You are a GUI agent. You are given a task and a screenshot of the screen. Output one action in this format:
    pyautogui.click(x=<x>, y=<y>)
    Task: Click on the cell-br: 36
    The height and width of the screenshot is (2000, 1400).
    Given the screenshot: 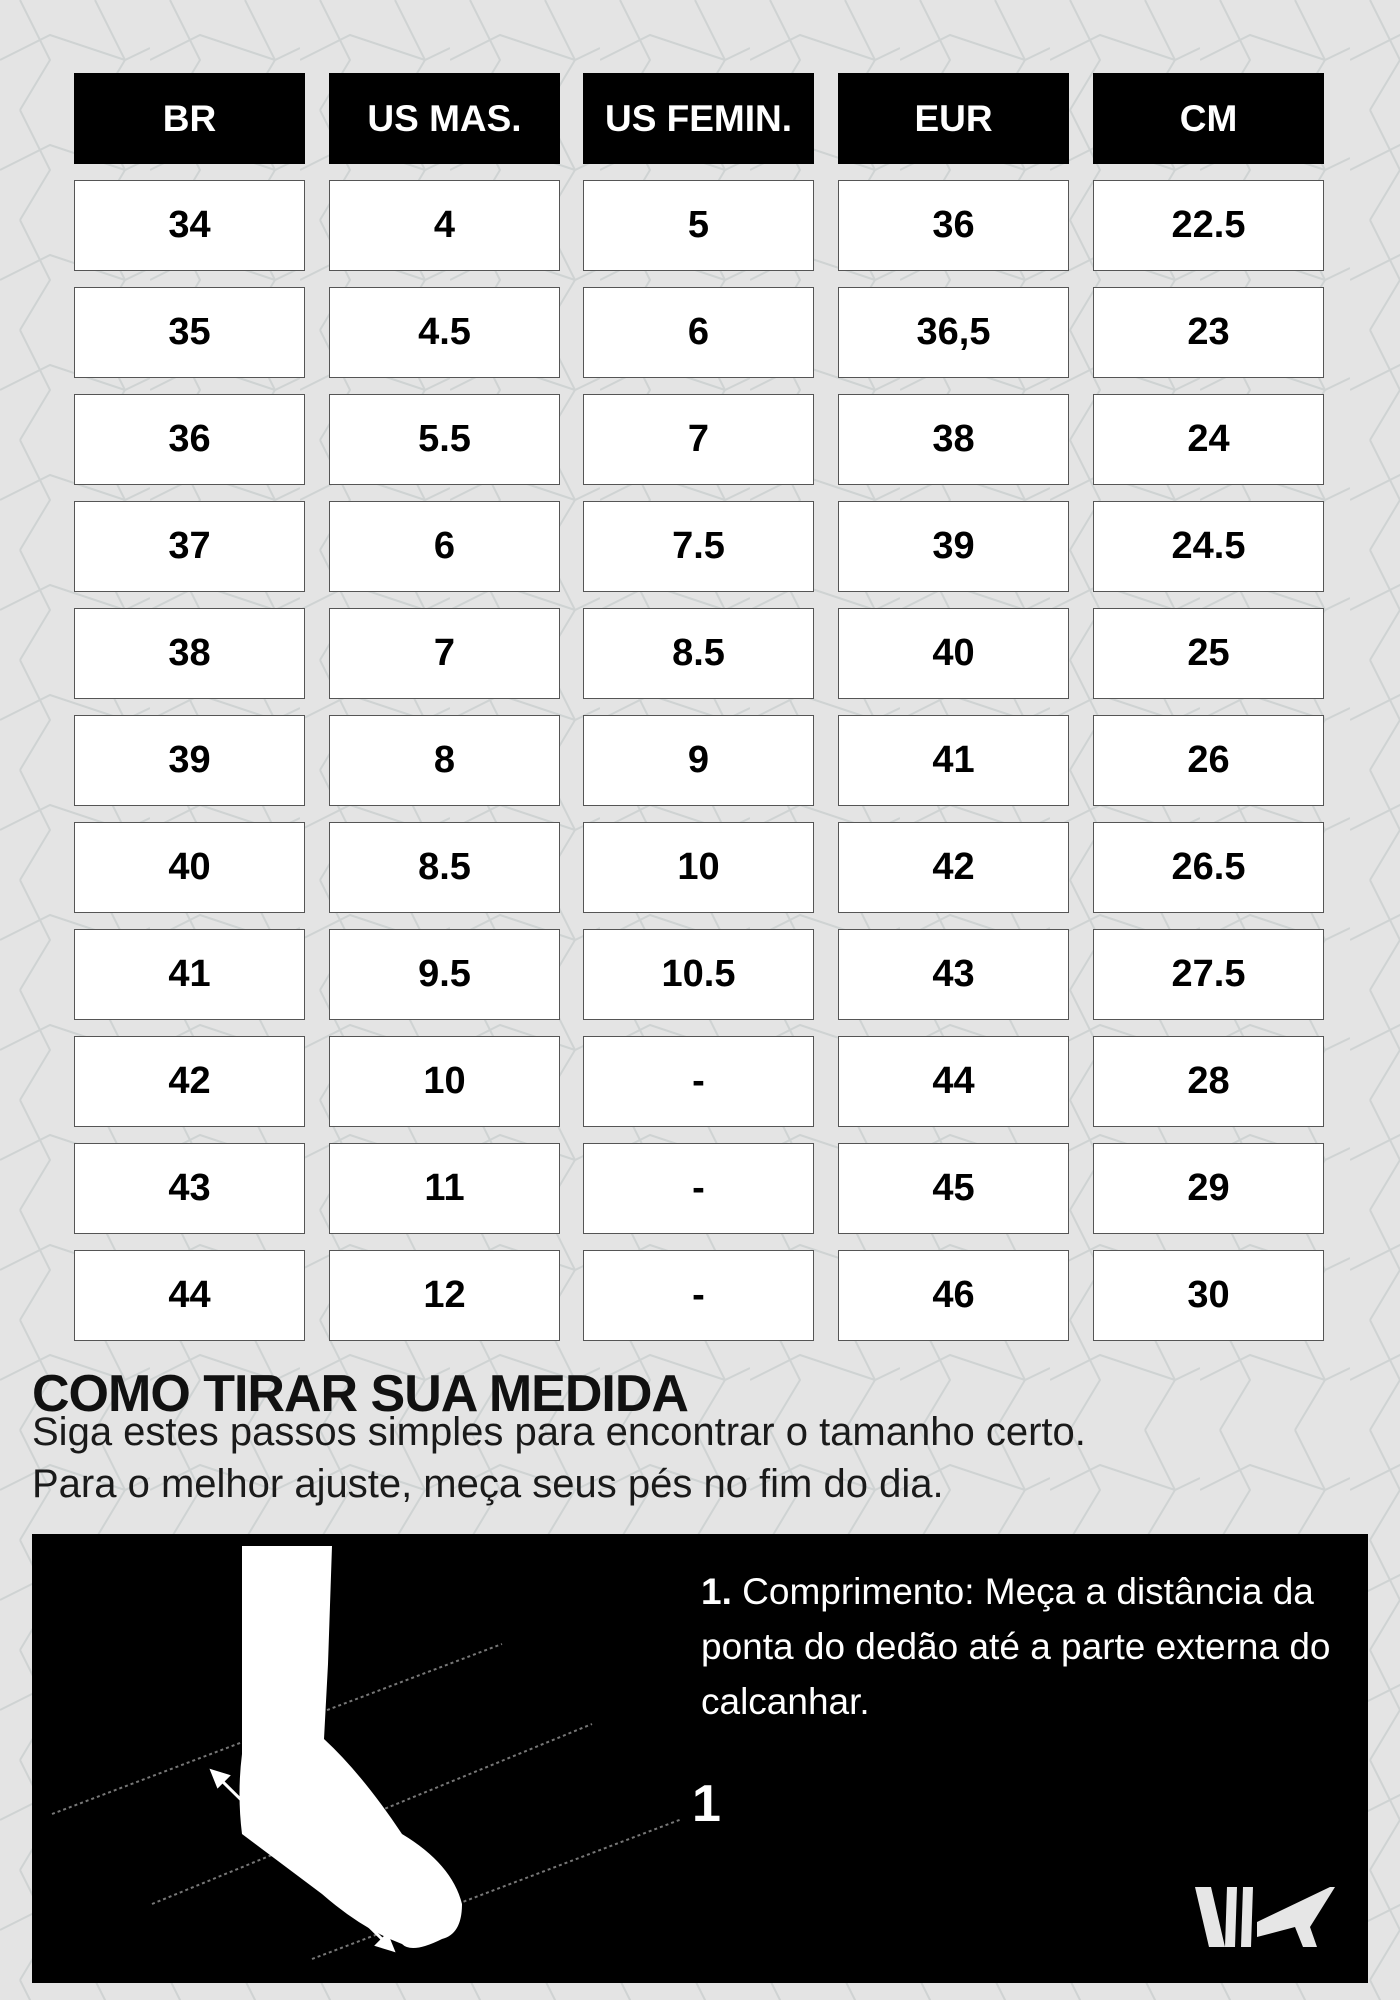 What is the action you would take?
    pyautogui.click(x=189, y=439)
    